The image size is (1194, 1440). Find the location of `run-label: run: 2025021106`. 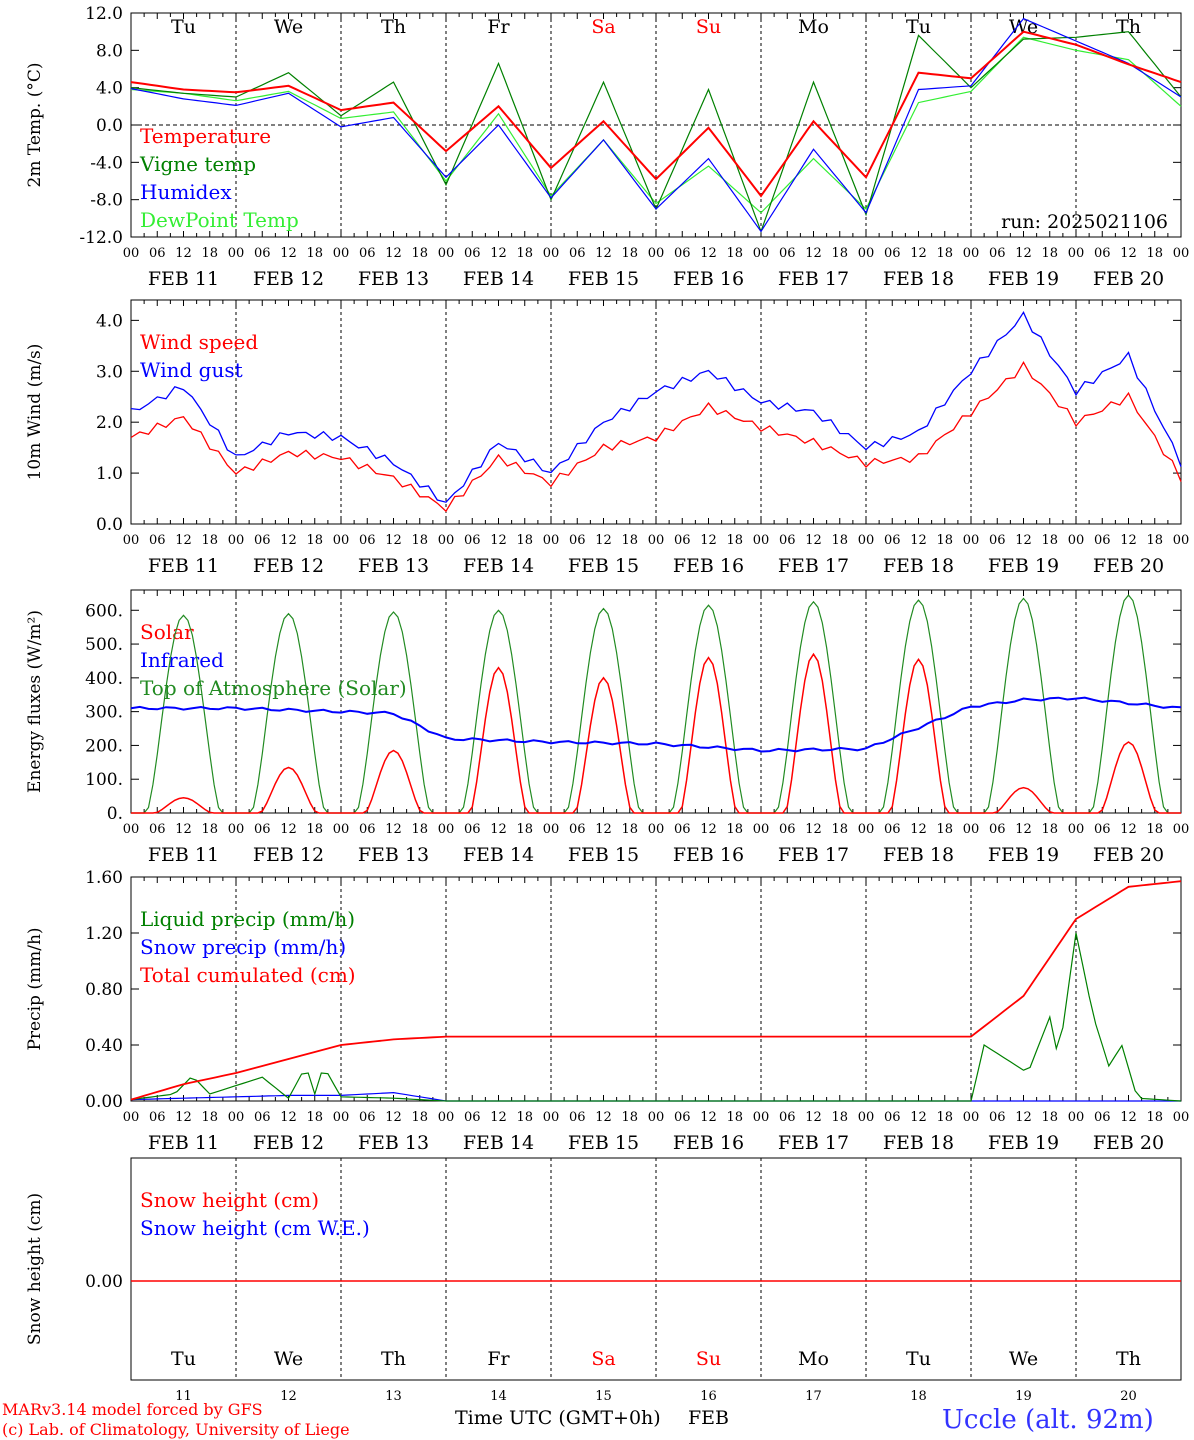

run-label: run: 2025021106 is located at coordinates (1084, 222).